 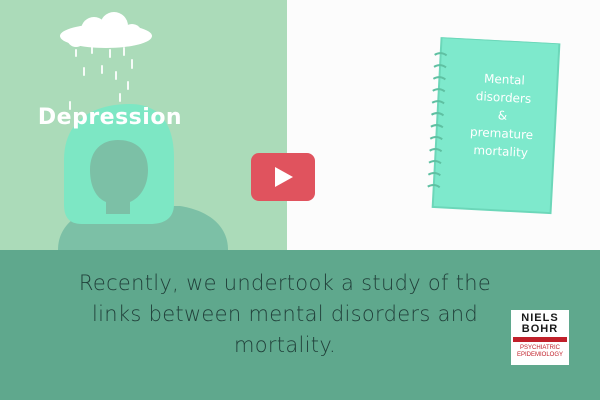 I want to click on play-icon, so click(x=284, y=177).